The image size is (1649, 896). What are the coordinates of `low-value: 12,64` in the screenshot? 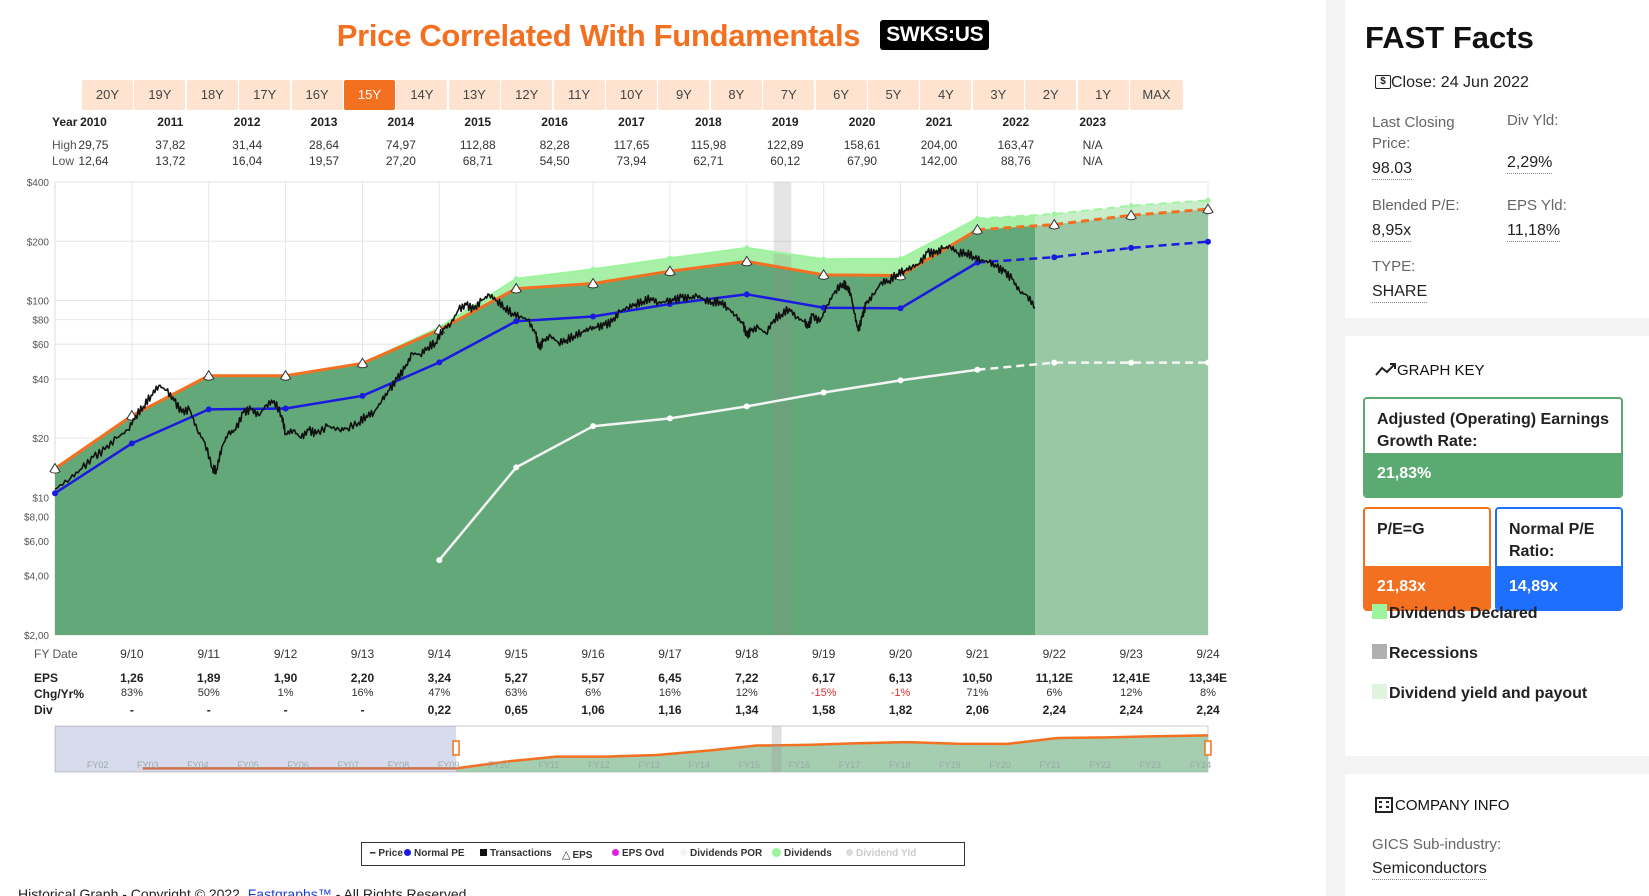 It's located at (93, 161).